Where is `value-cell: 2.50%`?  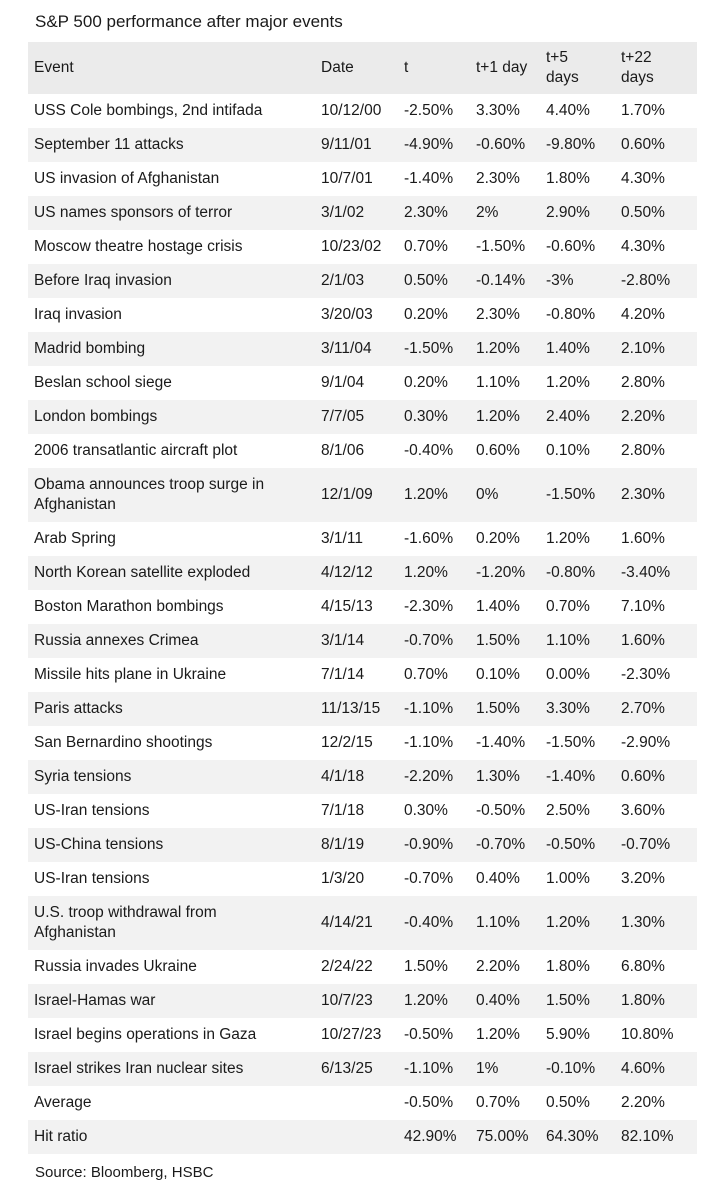
value-cell: 2.50% is located at coordinates (568, 810).